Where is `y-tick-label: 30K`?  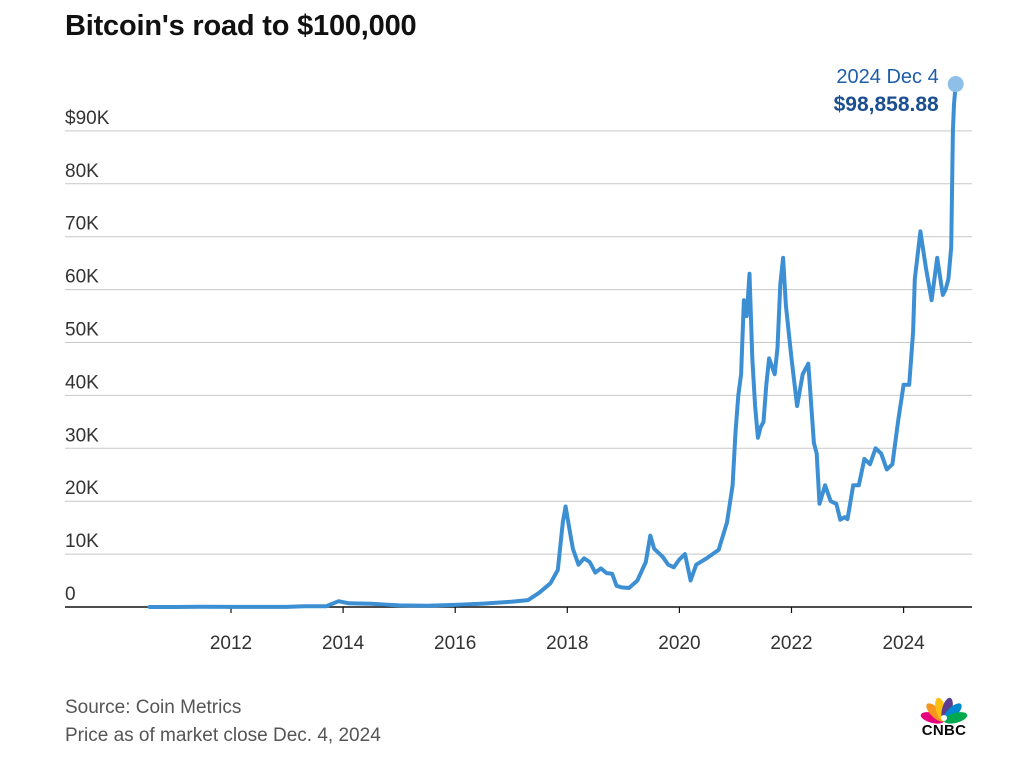
y-tick-label: 30K is located at coordinates (82, 435).